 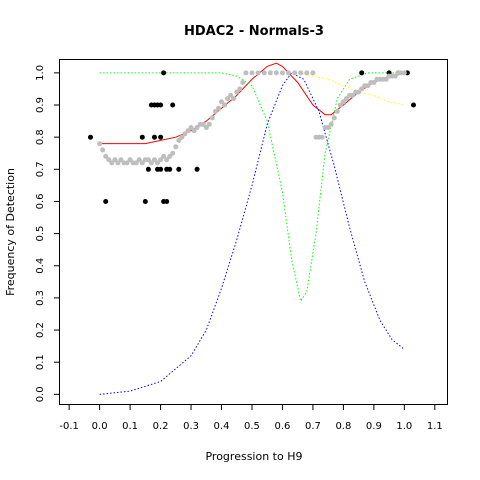 What do you see at coordinates (161, 426) in the screenshot?
I see `x-tick-label: 0.2` at bounding box center [161, 426].